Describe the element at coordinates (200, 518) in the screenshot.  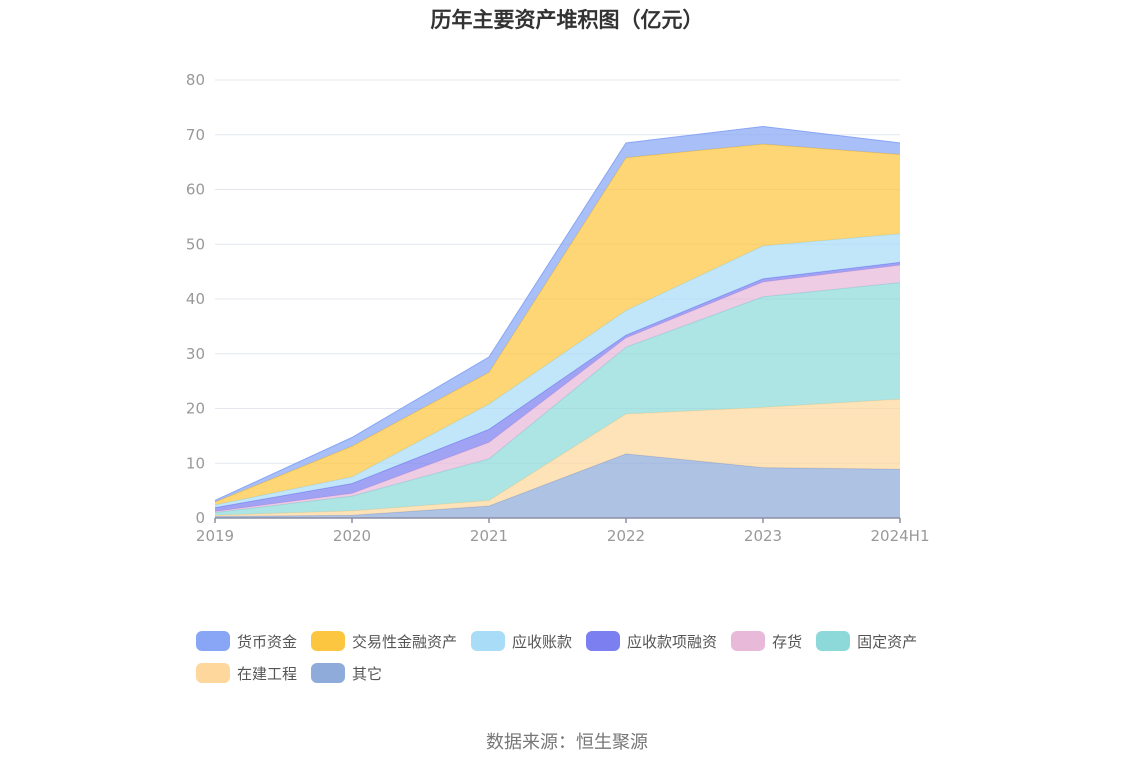
I see `y-tick-label: 0` at that location.